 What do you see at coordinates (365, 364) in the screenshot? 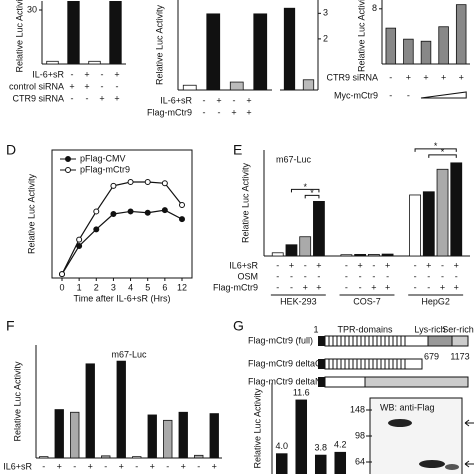
I see `tpr-domain` at bounding box center [365, 364].